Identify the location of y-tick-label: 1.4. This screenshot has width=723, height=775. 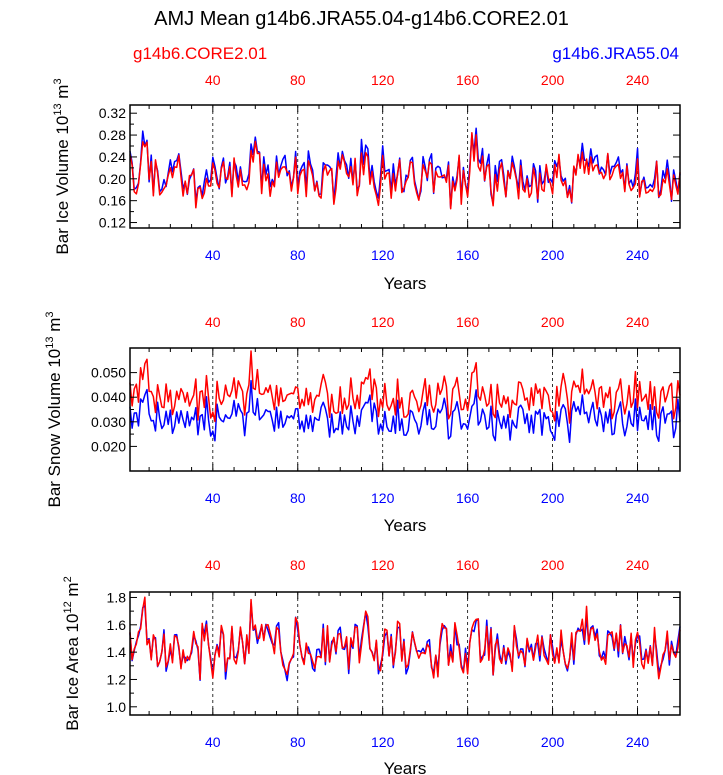
(117, 652).